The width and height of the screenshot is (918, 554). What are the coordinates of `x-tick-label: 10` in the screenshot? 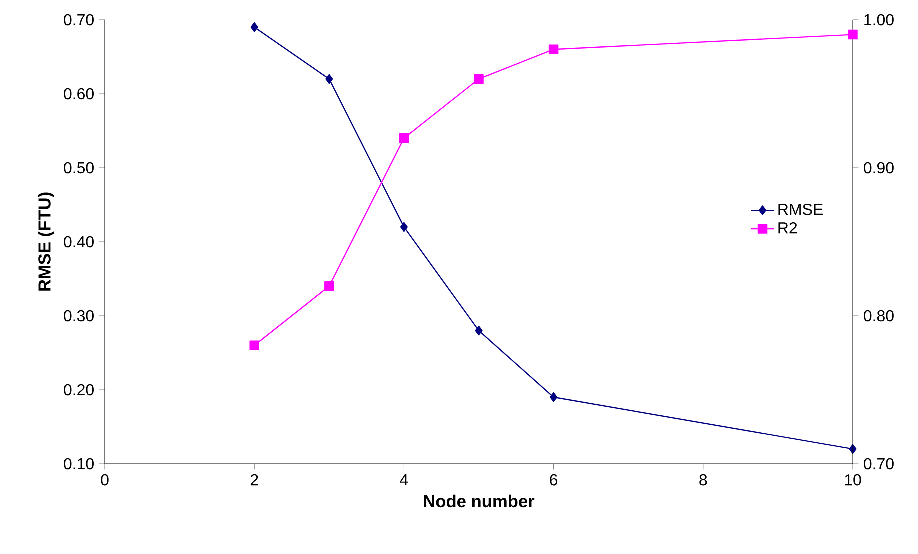 It's located at (853, 480).